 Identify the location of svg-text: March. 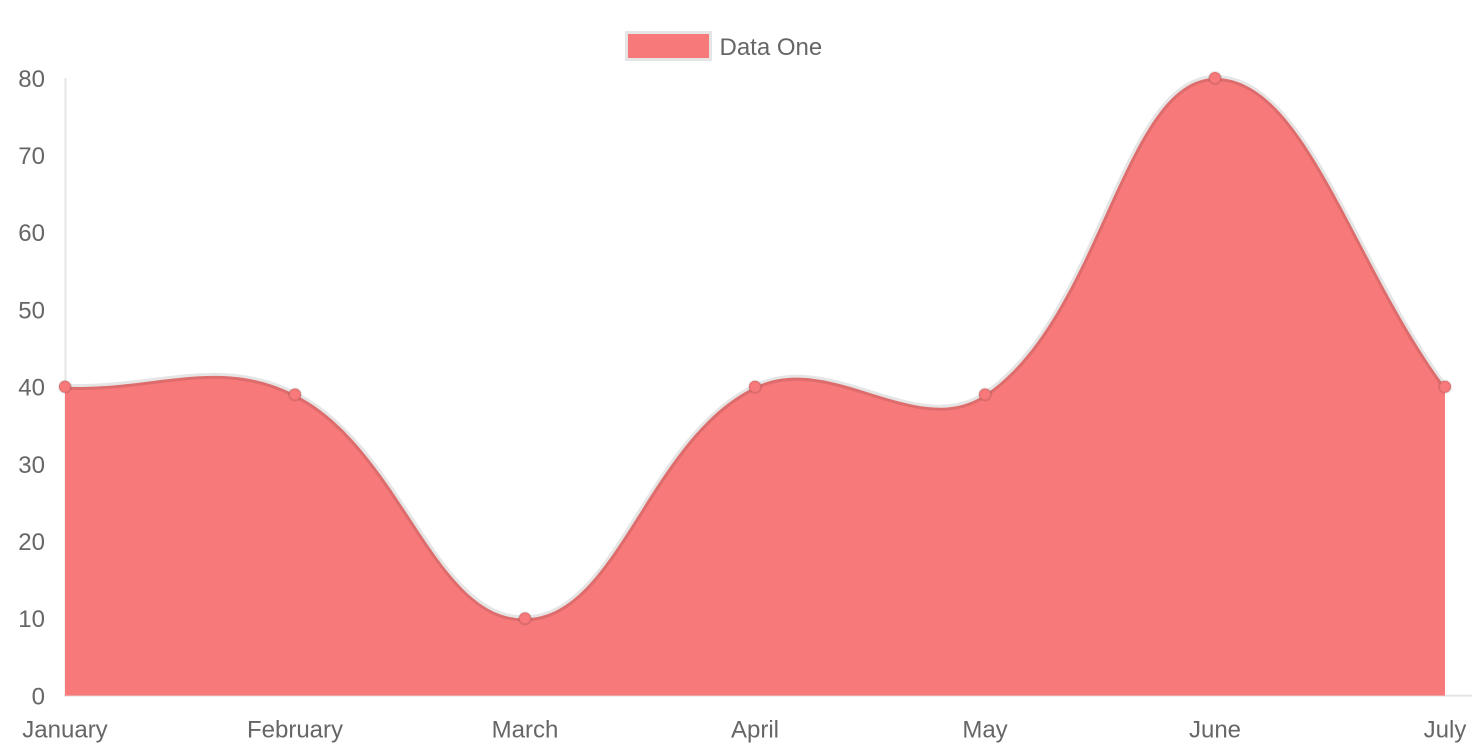
(525, 730).